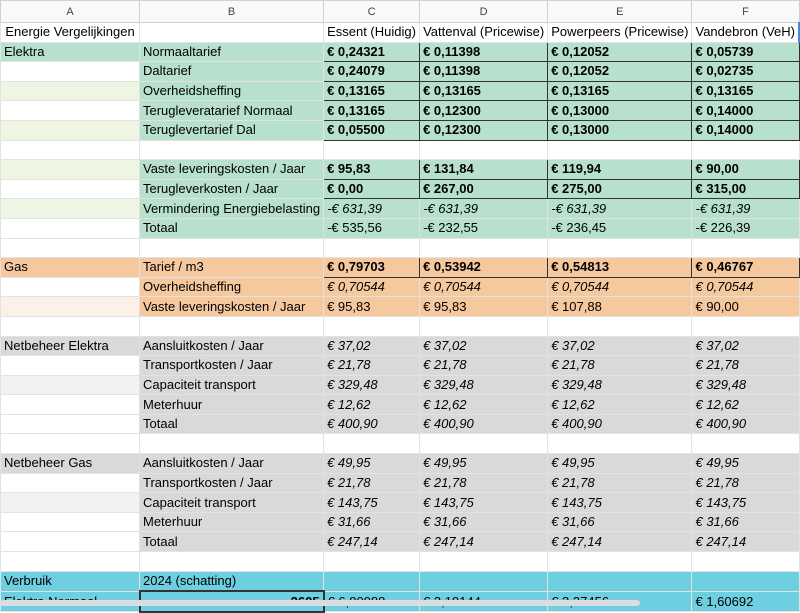 The width and height of the screenshot is (800, 613). I want to click on value-cell: € 0,05500, so click(372, 130).